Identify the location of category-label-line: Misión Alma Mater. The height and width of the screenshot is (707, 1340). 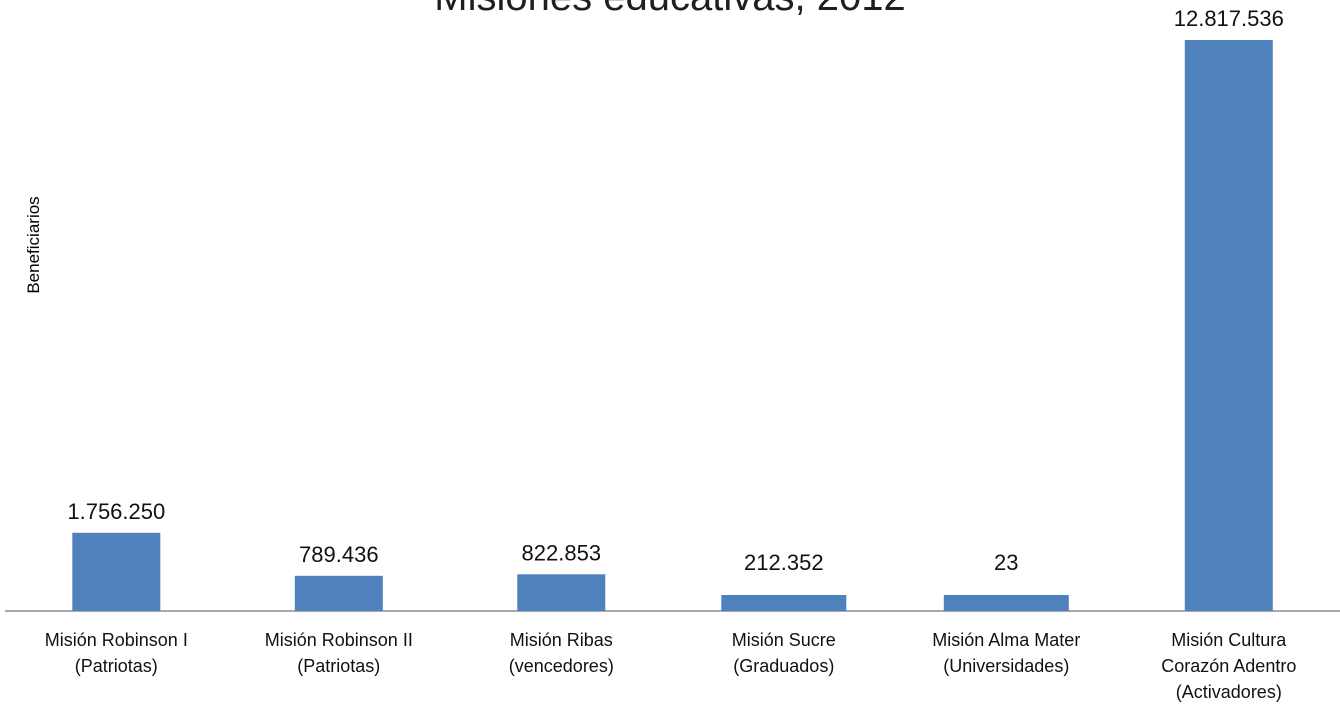
(1006, 640).